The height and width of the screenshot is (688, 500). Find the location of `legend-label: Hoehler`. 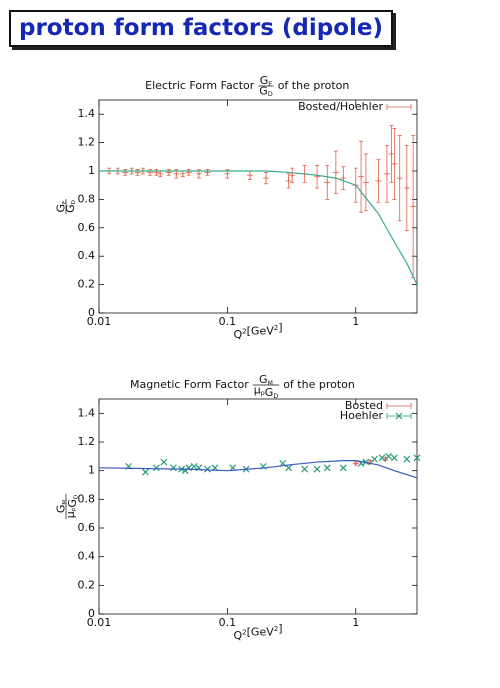

legend-label: Hoehler is located at coordinates (362, 415).